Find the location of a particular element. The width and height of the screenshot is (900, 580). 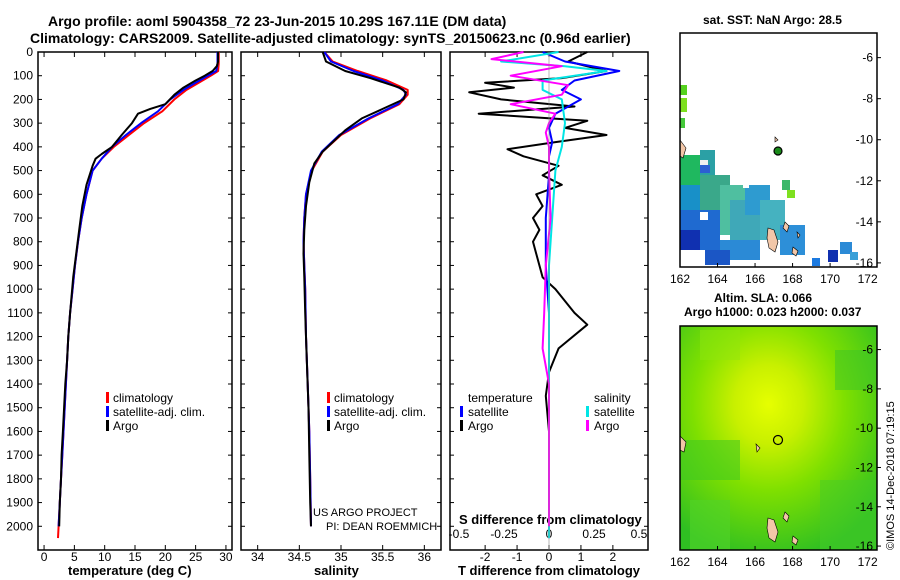

sst-map-title: sat. SST: NaN Argo: 28.5 is located at coordinates (772, 20).